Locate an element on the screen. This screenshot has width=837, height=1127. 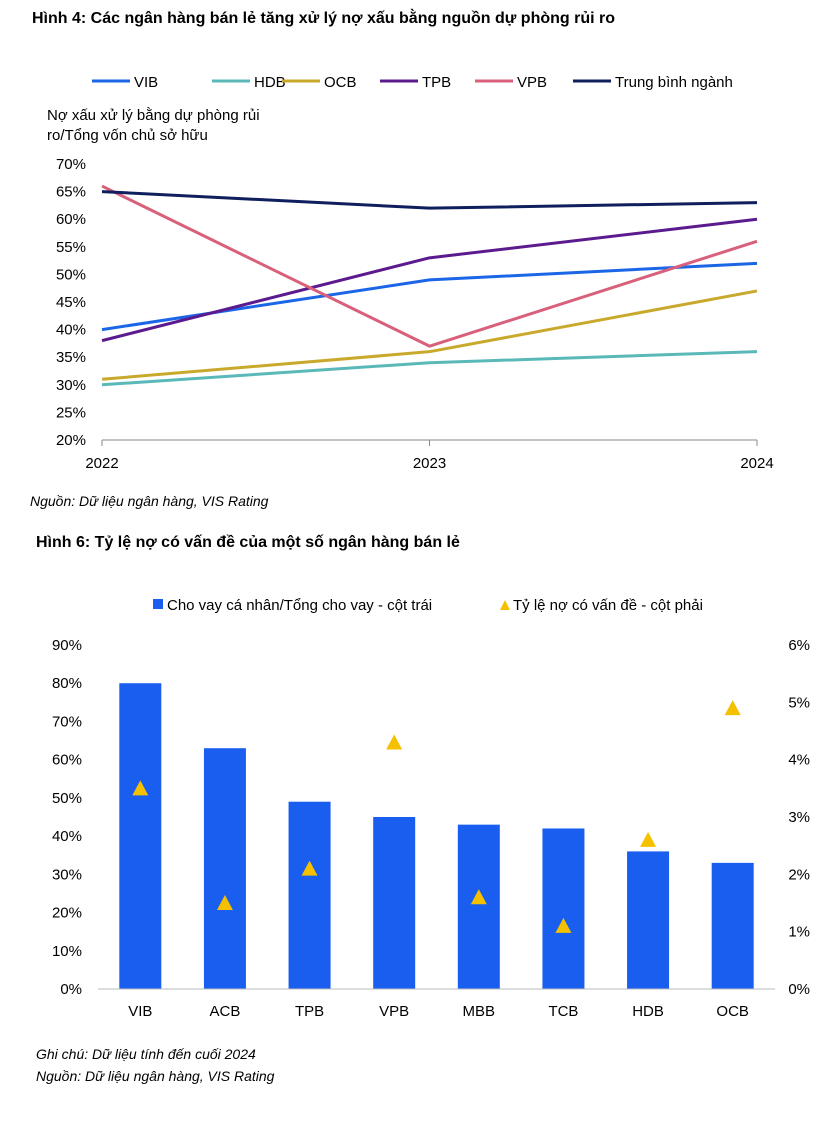
x-tick-label: 2024 is located at coordinates (756, 463).